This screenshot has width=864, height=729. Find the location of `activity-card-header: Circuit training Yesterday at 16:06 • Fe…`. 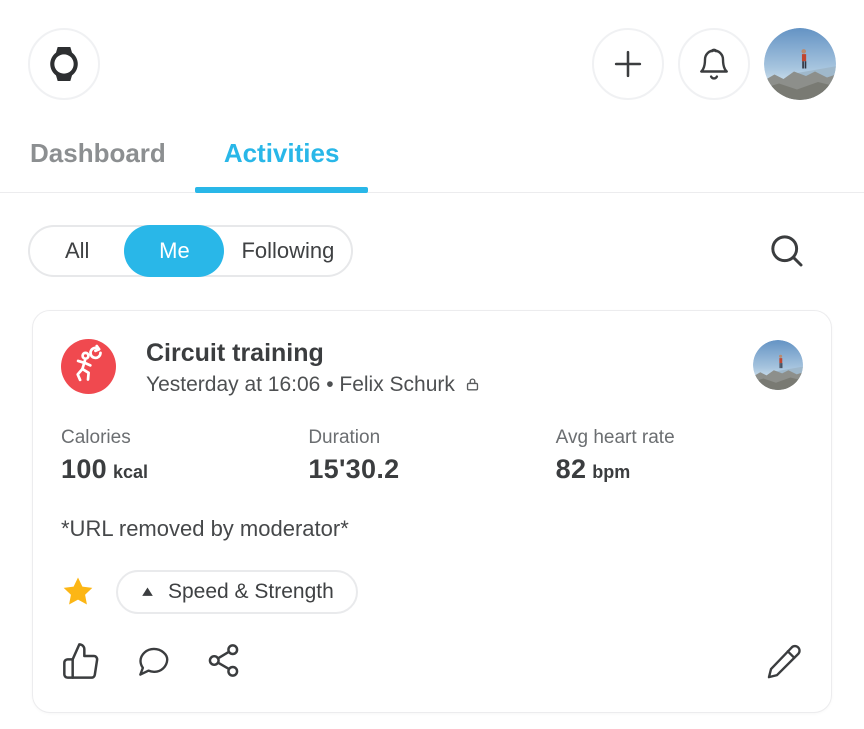

activity-card-header: Circuit training Yesterday at 16:06 • Fe… is located at coordinates (432, 368).